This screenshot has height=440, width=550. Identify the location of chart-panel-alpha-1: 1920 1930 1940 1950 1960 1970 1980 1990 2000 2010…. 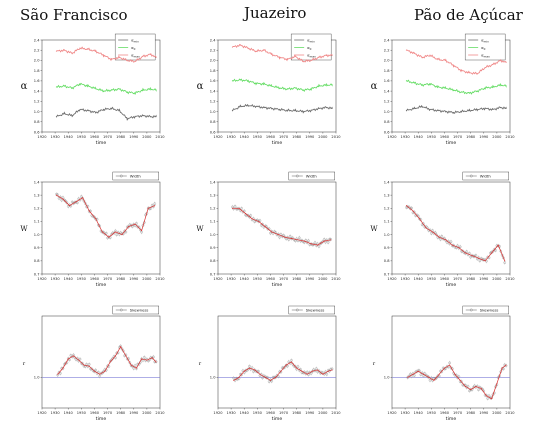
(93, 89).